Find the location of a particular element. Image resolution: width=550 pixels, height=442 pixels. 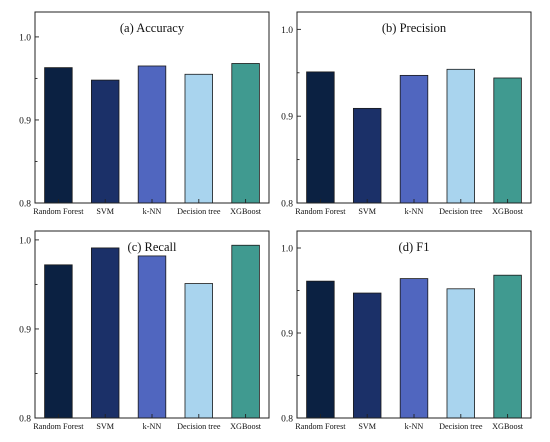

y-tick-label-f1-2: 1.0 is located at coordinates (287, 250).